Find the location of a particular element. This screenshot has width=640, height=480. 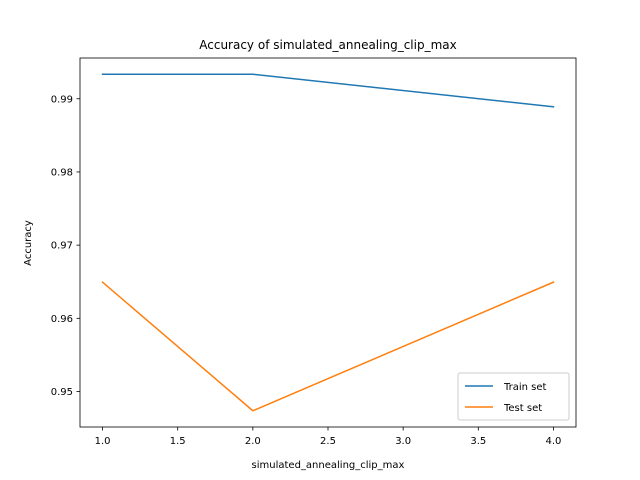

x-axis-ticks: 1.0 1.5 2.0 2.5 3.0 3.5 4.0 is located at coordinates (328, 437).